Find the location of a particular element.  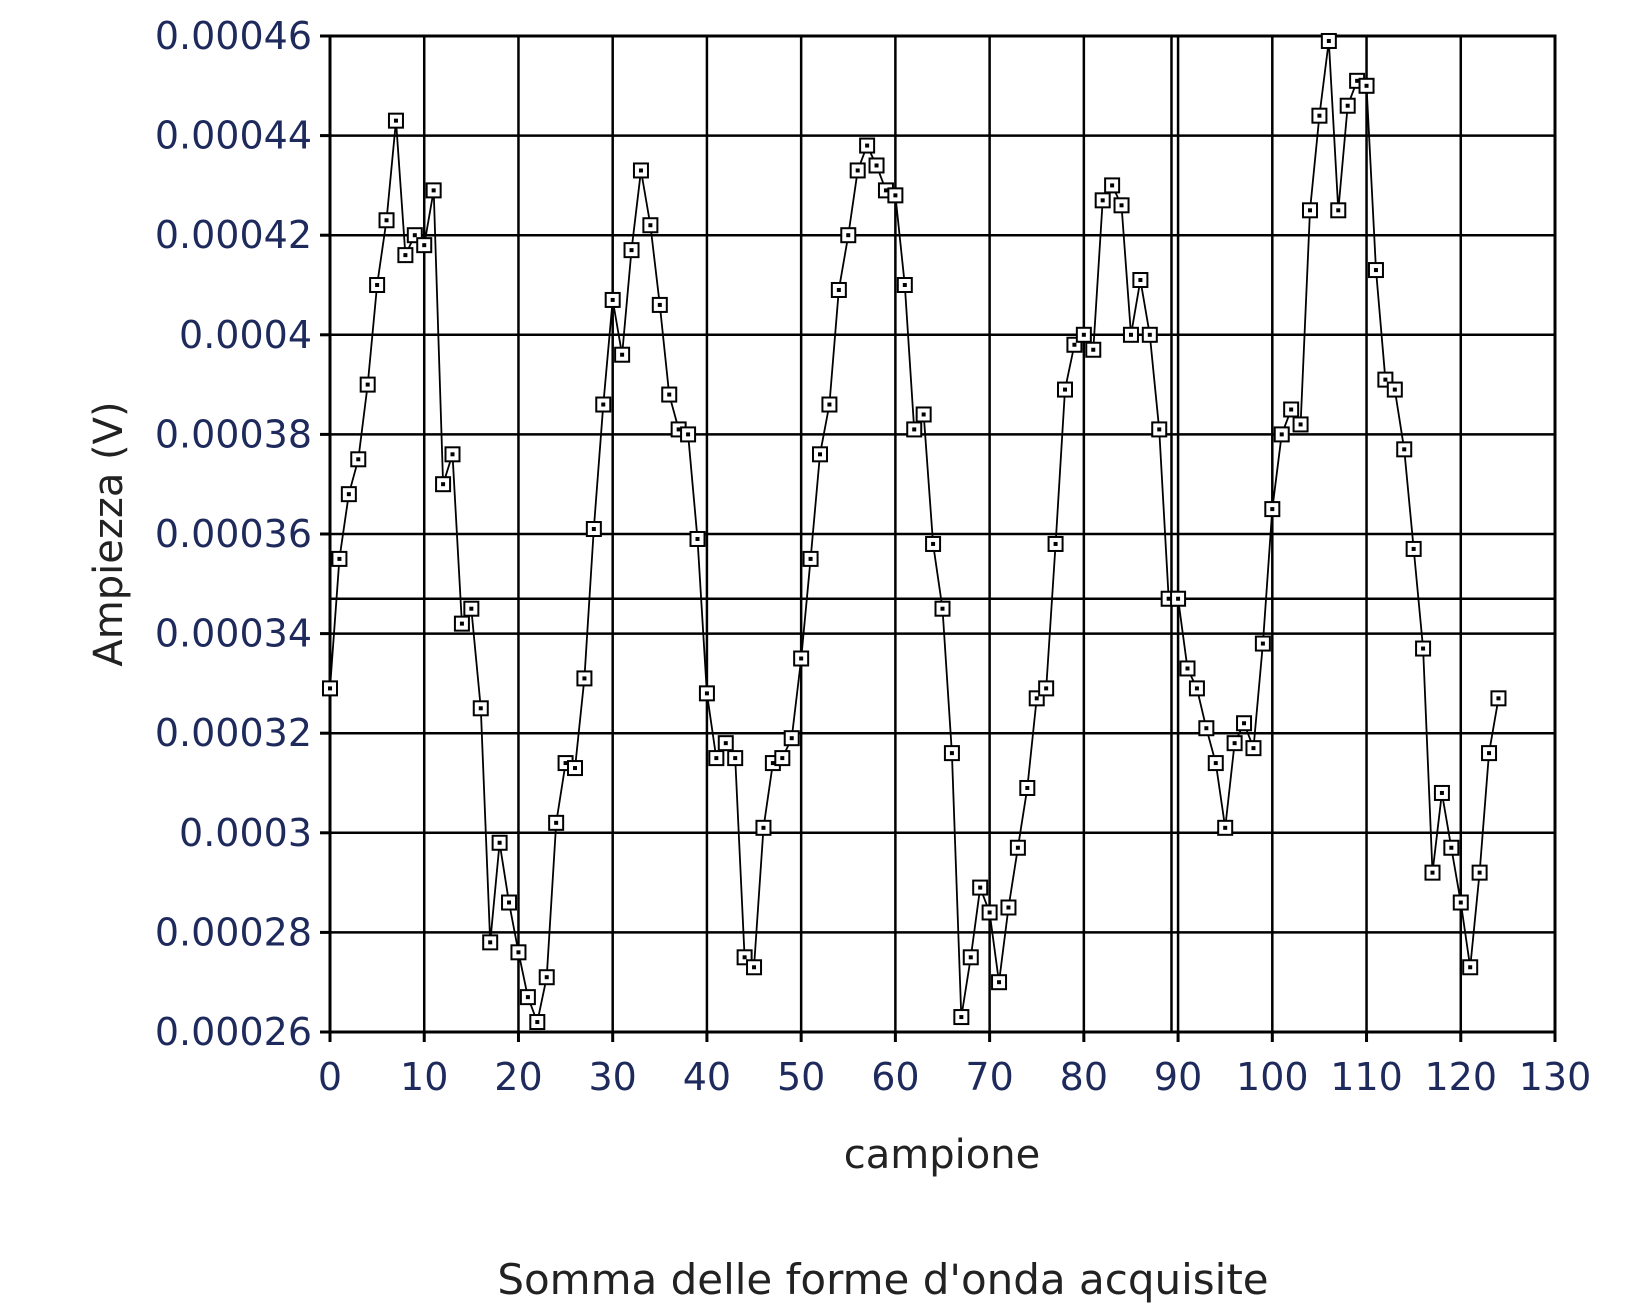

x-axis-ticks: 0 10 20 30 40 50 60 70 80 90 100 110 120 130 is located at coordinates (954, 1065).